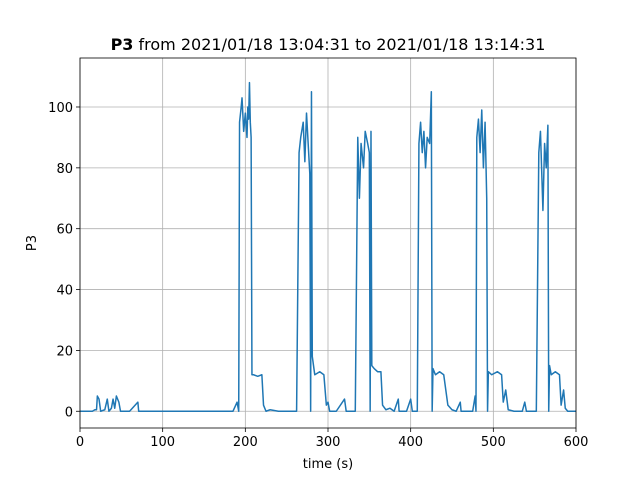 Image resolution: width=640 pixels, height=480 pixels. Describe the element at coordinates (64, 351) in the screenshot. I see `y-tick-label: 20` at that location.